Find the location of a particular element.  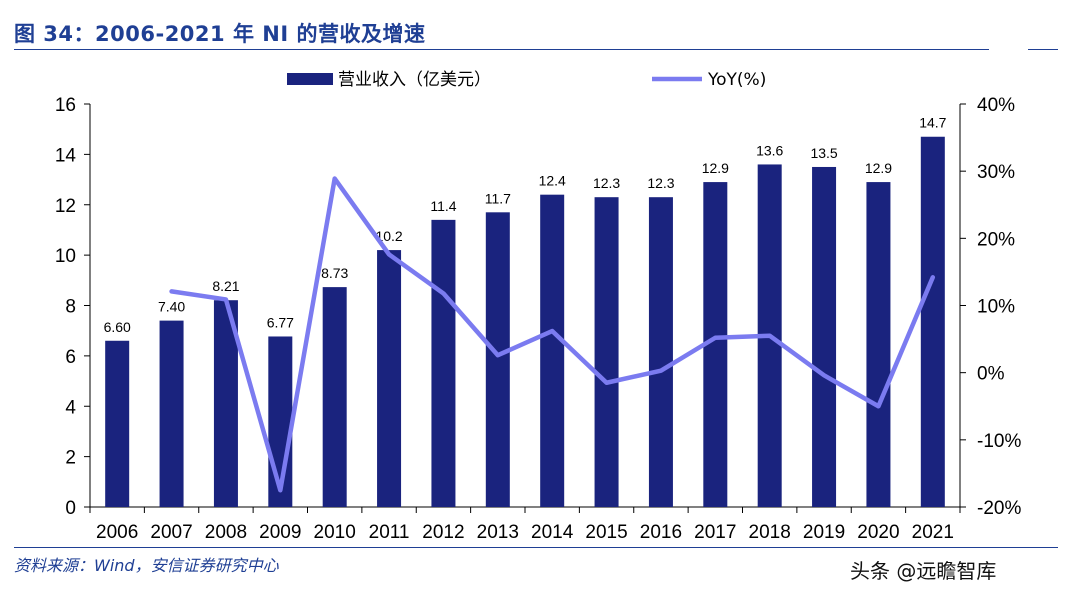

x-tick-label: 2009 is located at coordinates (280, 532).